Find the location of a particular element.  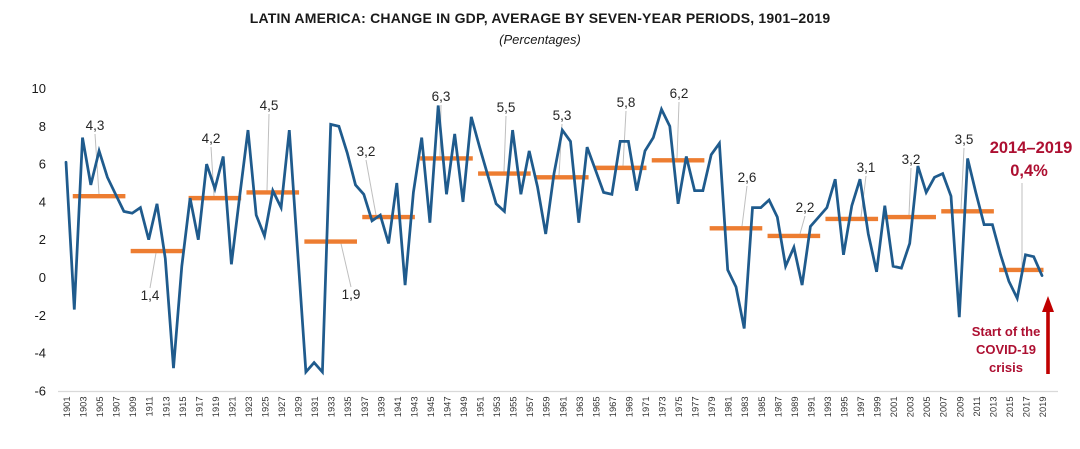

x-axis-tick-label: 1913 is located at coordinates (166, 407).